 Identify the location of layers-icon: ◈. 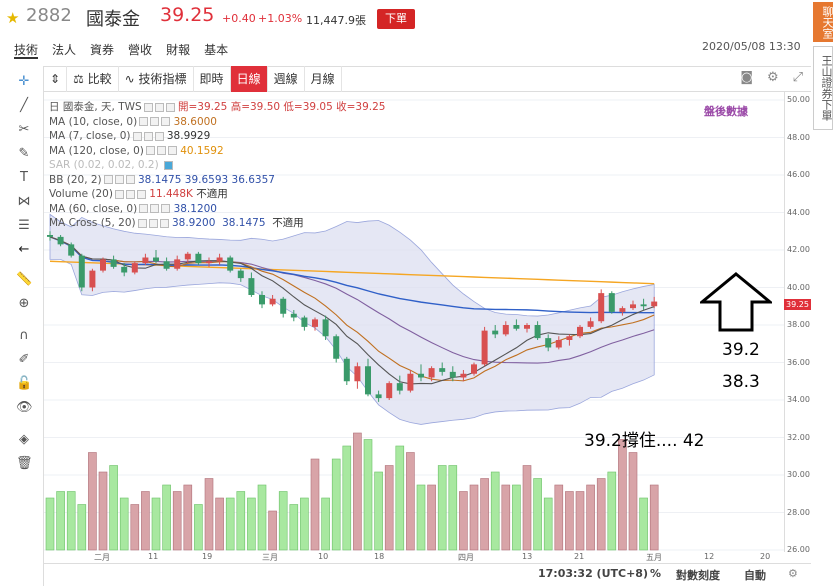
(24, 439).